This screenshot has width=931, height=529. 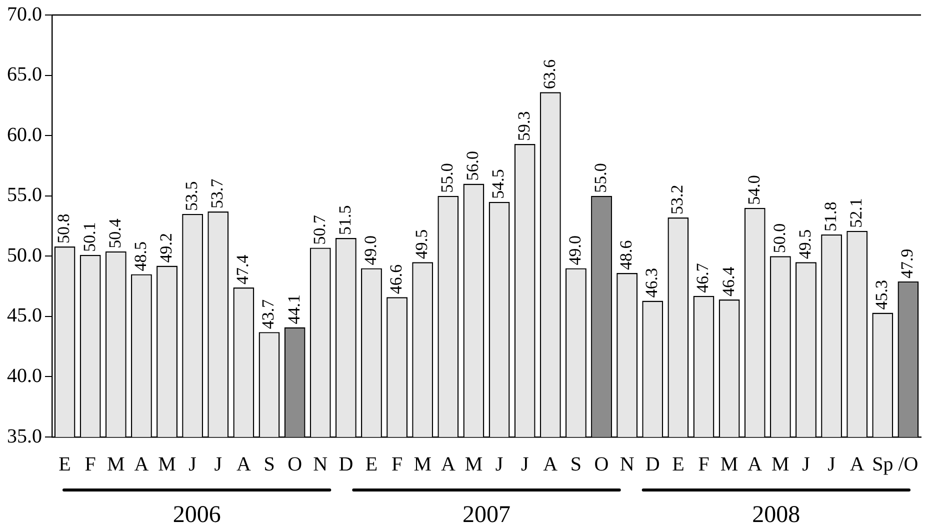 What do you see at coordinates (702, 277) in the screenshot?
I see `data-label: 46.7` at bounding box center [702, 277].